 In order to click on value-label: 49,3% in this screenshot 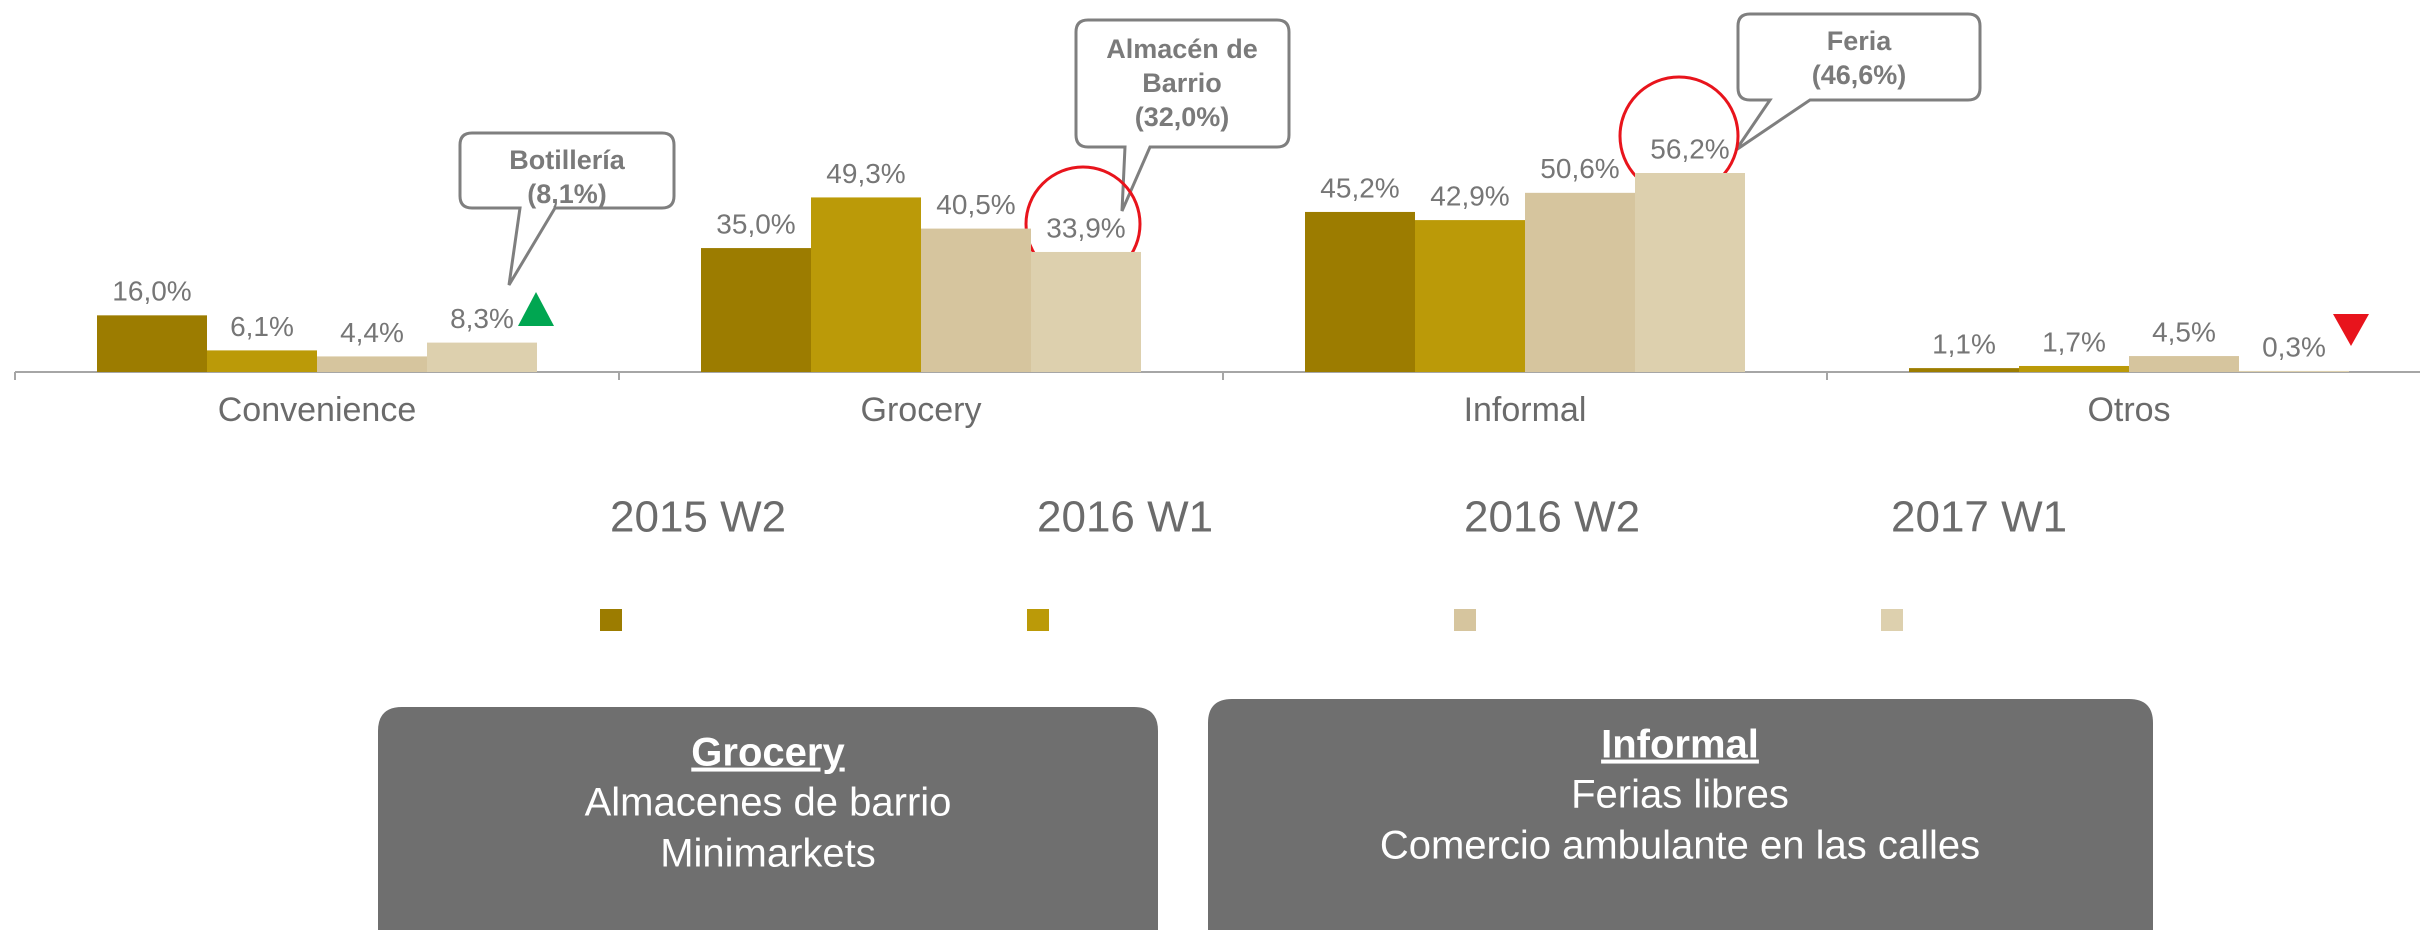, I will do `click(865, 173)`.